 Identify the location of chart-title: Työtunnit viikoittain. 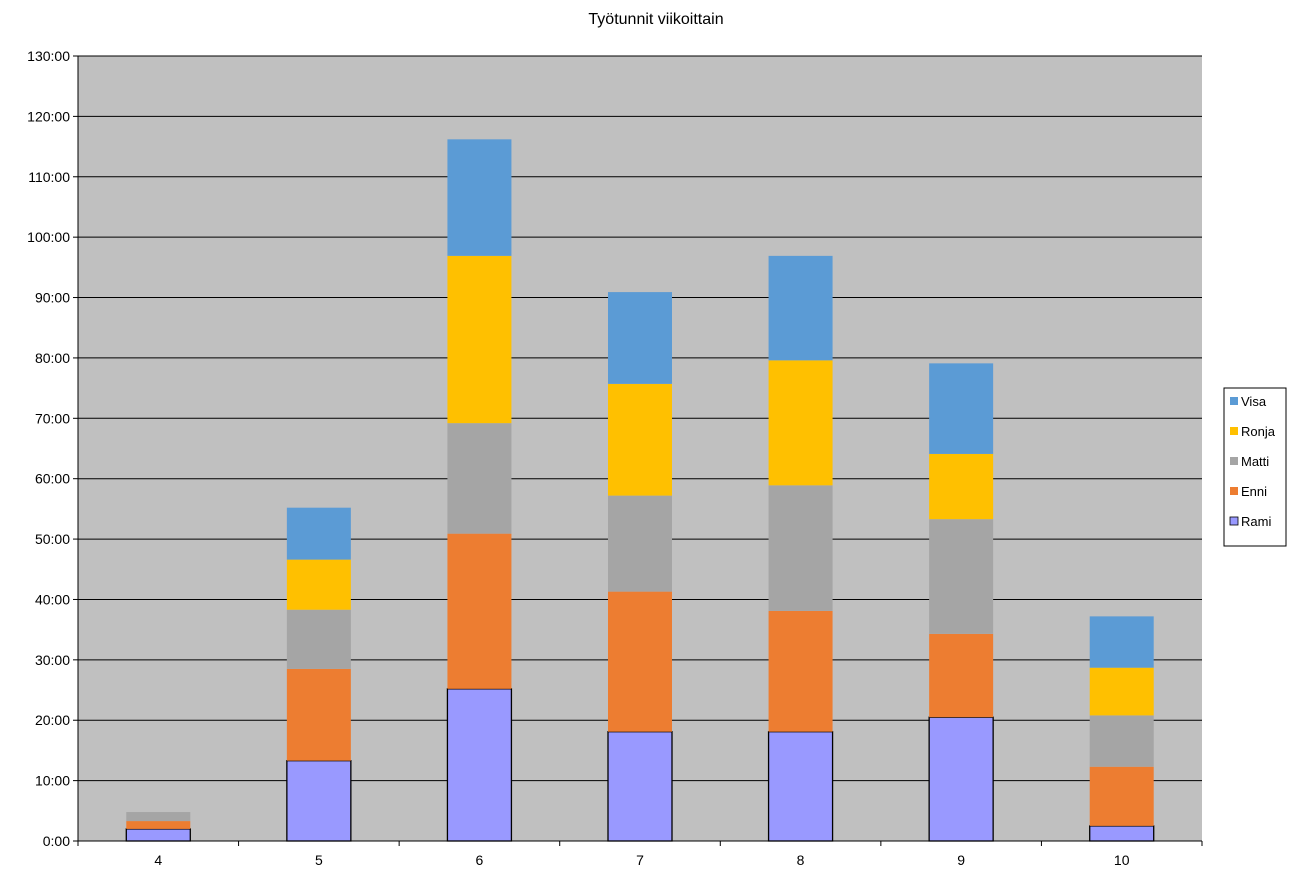
(655, 19).